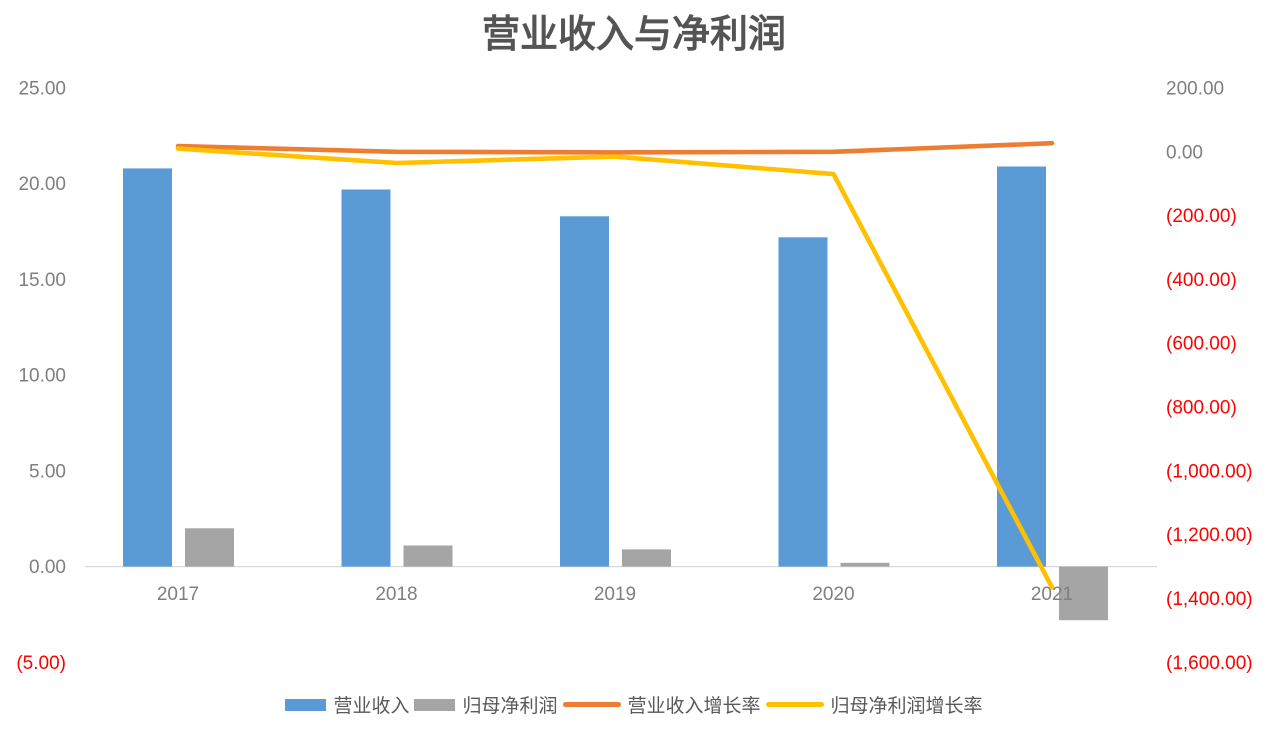 Image resolution: width=1268 pixels, height=729 pixels. Describe the element at coordinates (694, 706) in the screenshot. I see `legend-label-revenue-growth: 营业收入增长率` at that location.